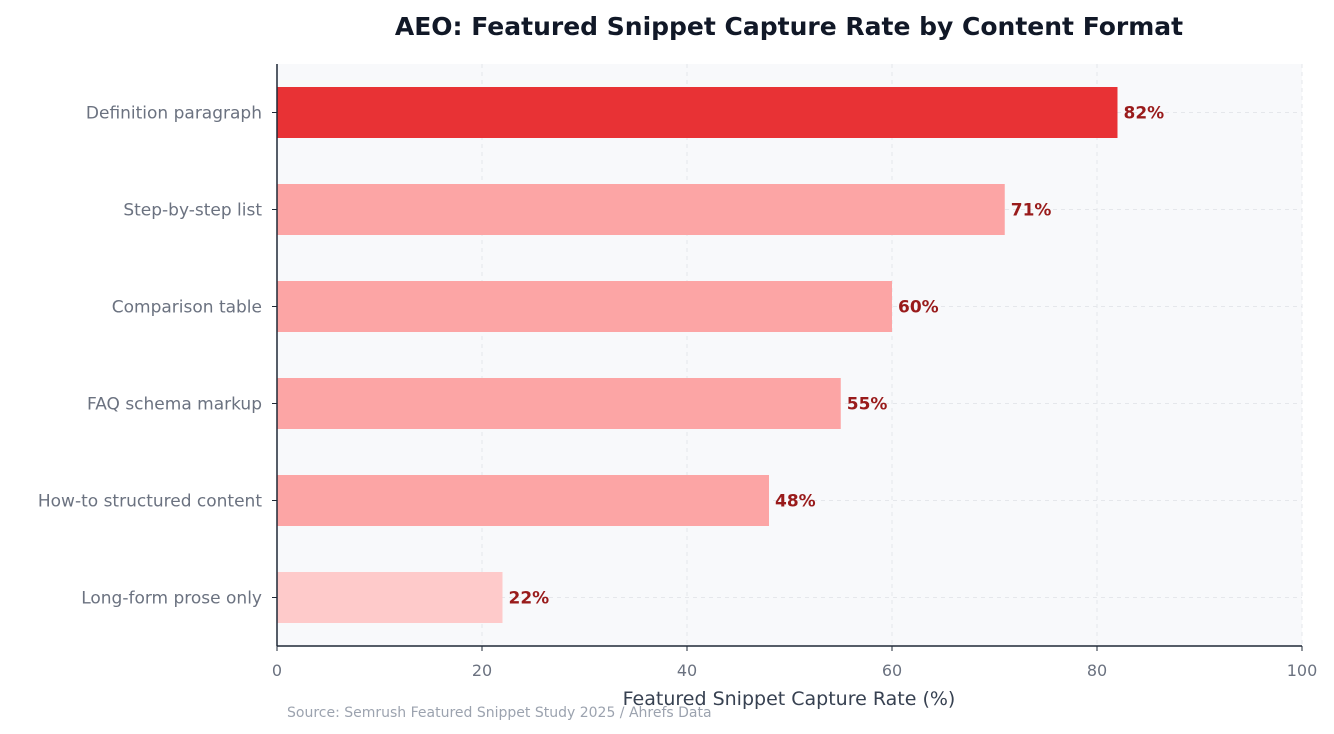 Image resolution: width=1334 pixels, height=734 pixels. What do you see at coordinates (174, 405) in the screenshot?
I see `category-label-3: FAQ schema markup` at bounding box center [174, 405].